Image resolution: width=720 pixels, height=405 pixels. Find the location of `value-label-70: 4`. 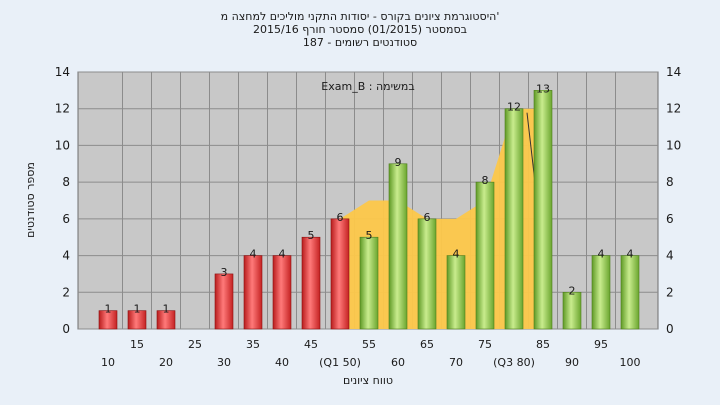

value-label-70: 4 is located at coordinates (456, 254).